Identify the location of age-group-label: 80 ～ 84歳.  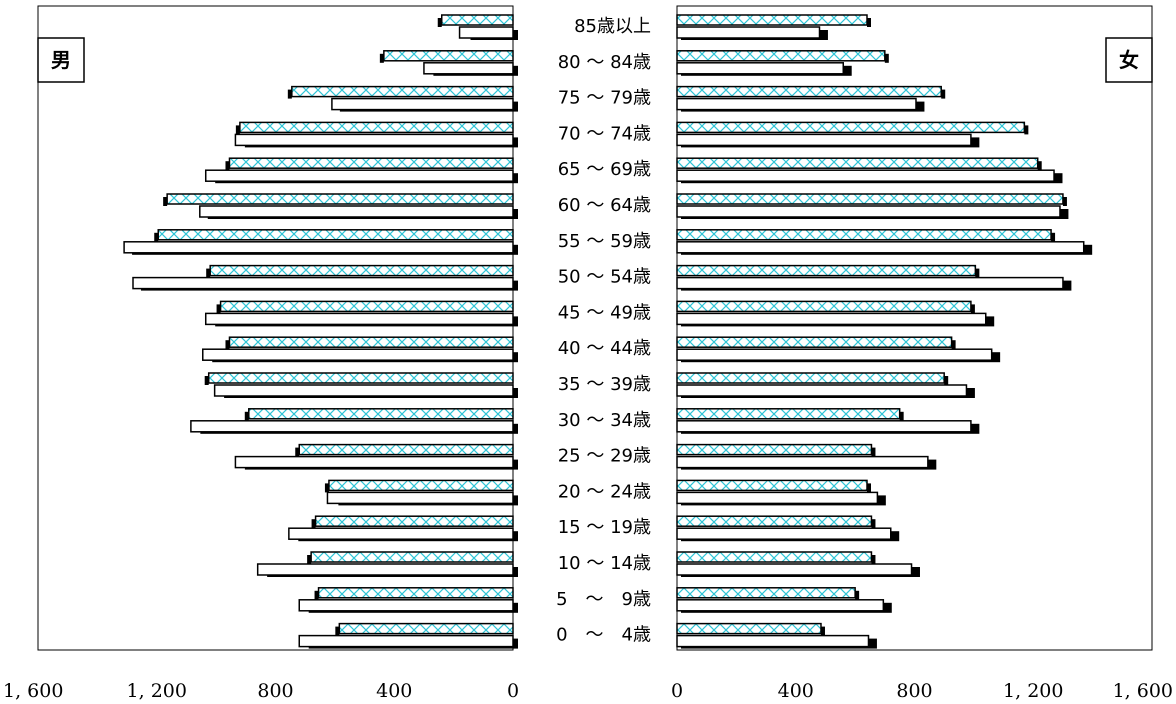
(604, 62).